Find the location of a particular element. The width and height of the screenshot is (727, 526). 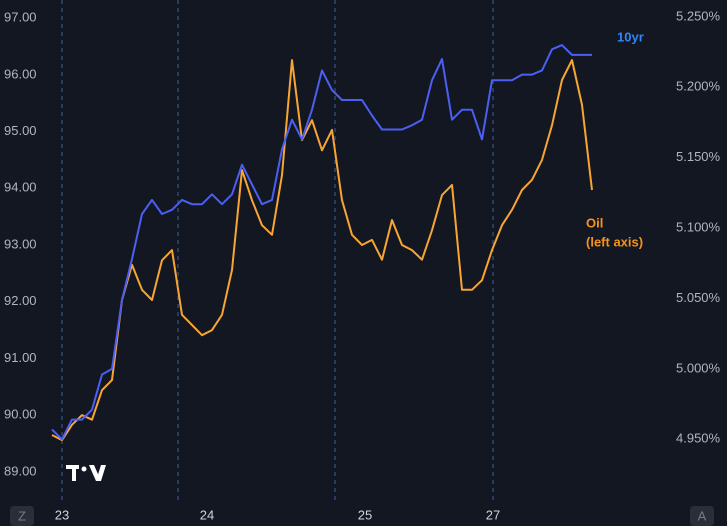

y-tick-label: 89.00 is located at coordinates (20, 470).